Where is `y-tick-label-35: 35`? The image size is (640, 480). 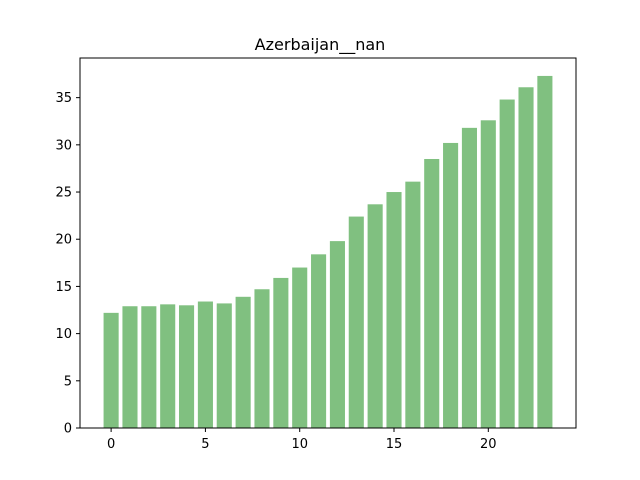
y-tick-label-35: 35 is located at coordinates (63, 98).